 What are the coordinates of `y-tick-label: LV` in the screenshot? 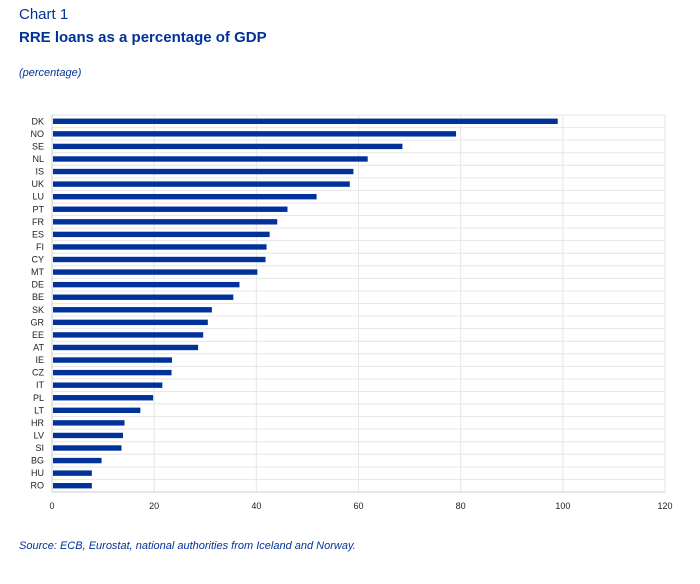 It's located at (39, 435).